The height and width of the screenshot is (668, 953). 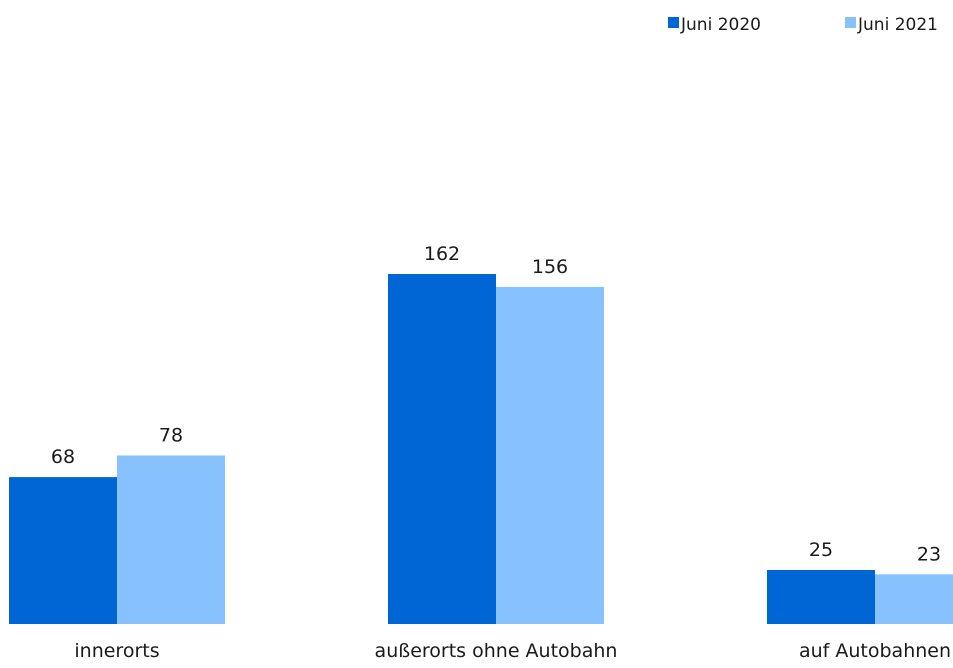 I want to click on value-label-1-3: 25, so click(x=821, y=550).